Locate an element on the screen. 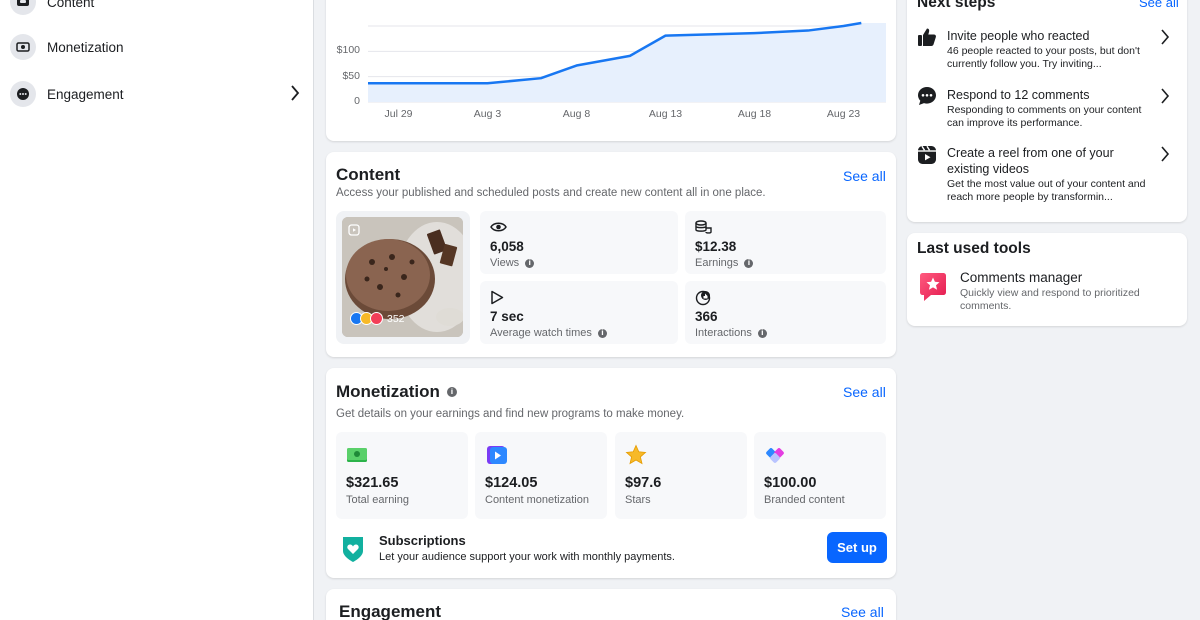 The width and height of the screenshot is (1200, 620). views-caption: Views i is located at coordinates (512, 263).